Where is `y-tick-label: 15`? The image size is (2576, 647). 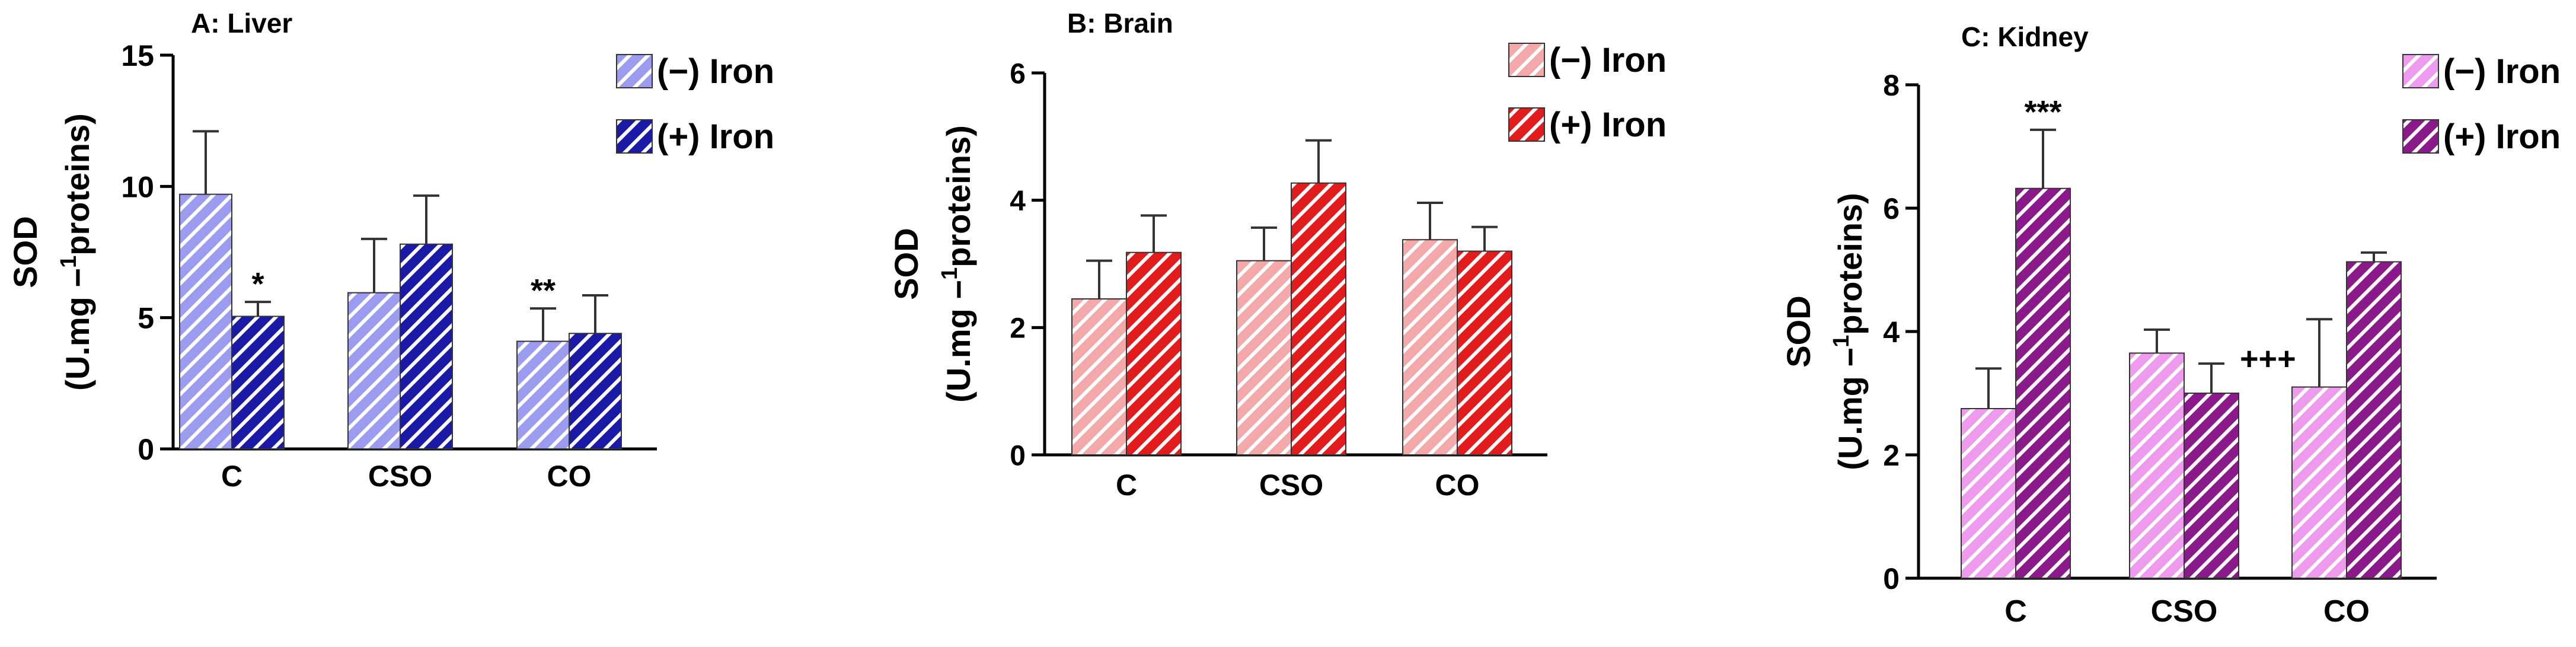
y-tick-label: 15 is located at coordinates (137, 56).